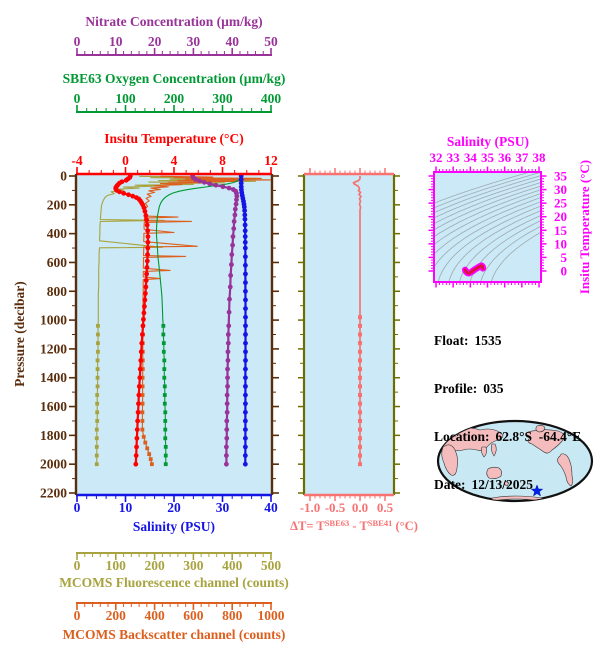  What do you see at coordinates (174, 160) in the screenshot?
I see `tick-label: 4` at bounding box center [174, 160].